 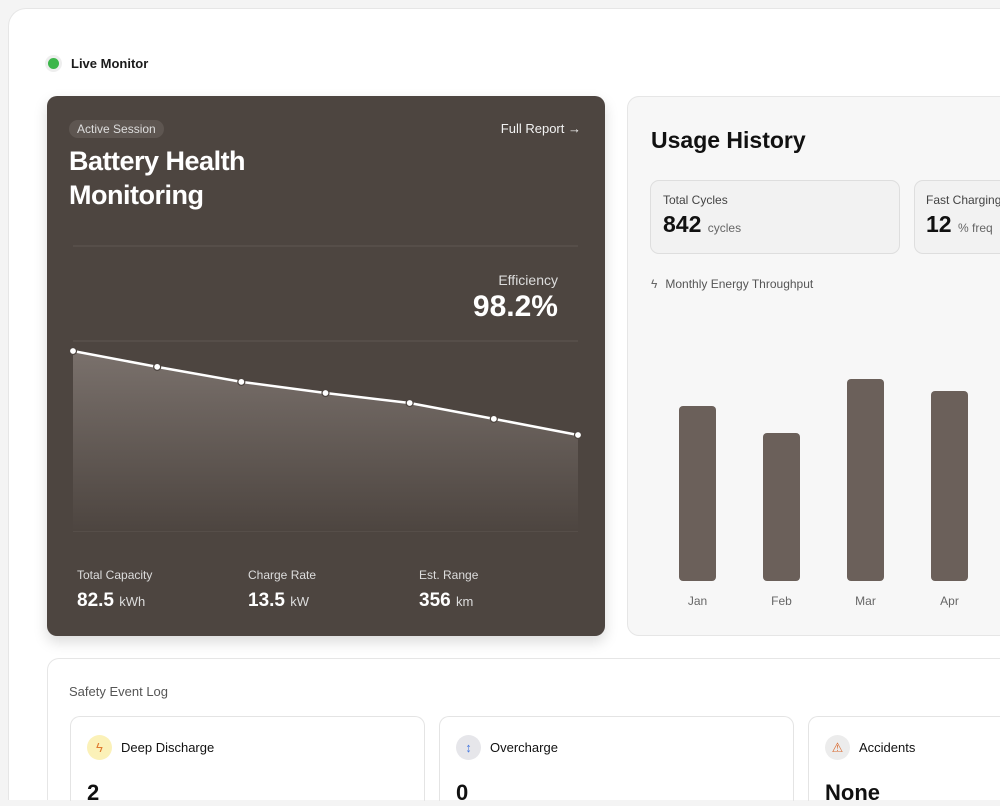 I want to click on event-label: Accidents, so click(x=887, y=747).